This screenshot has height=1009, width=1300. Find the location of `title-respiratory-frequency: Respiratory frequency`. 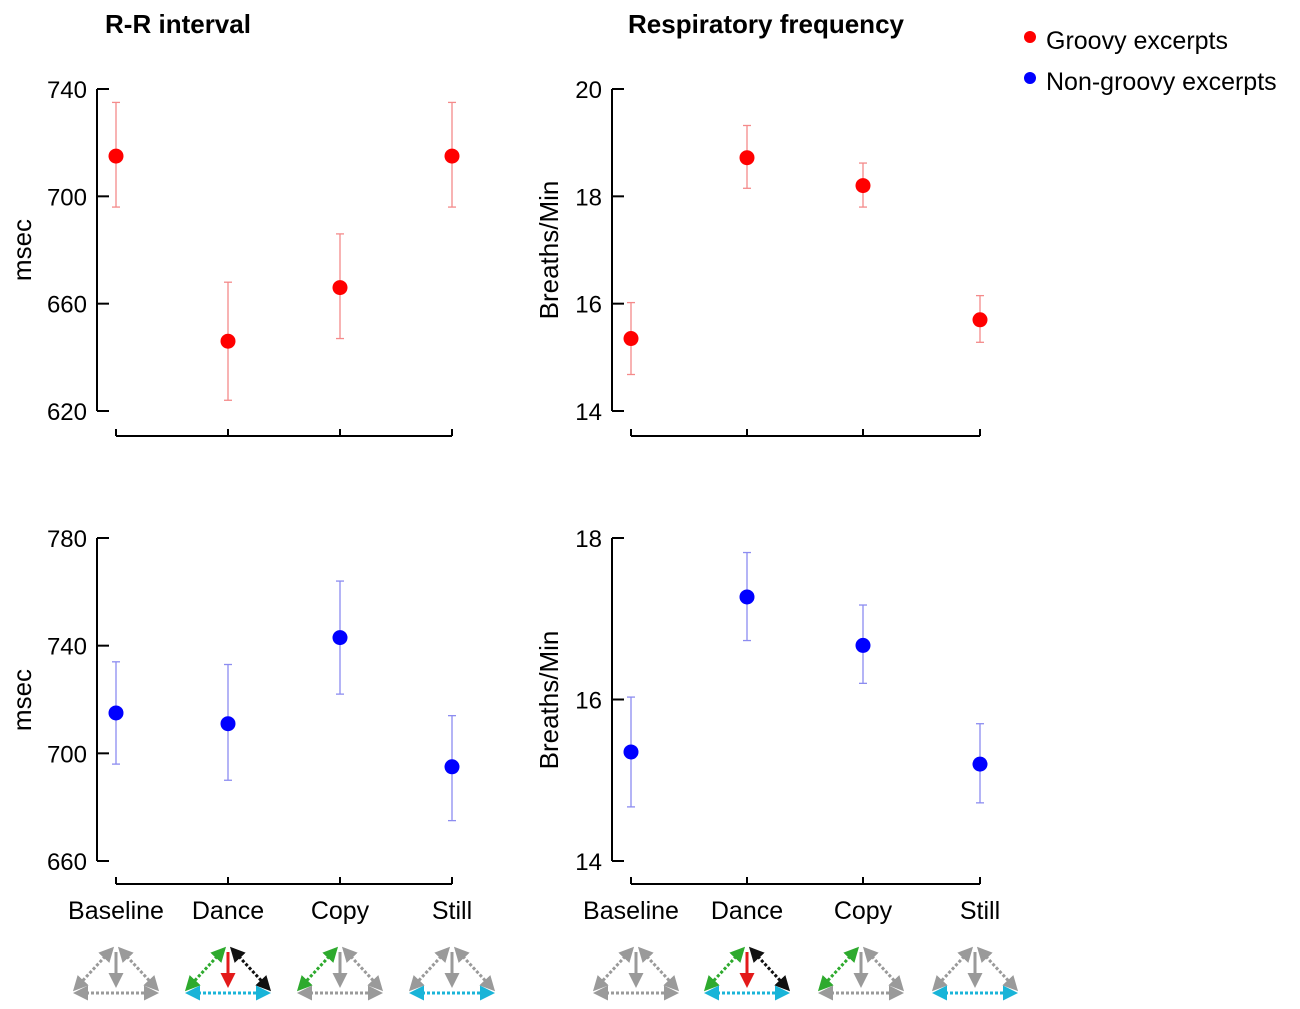

title-respiratory-frequency: Respiratory frequency is located at coordinates (766, 24).